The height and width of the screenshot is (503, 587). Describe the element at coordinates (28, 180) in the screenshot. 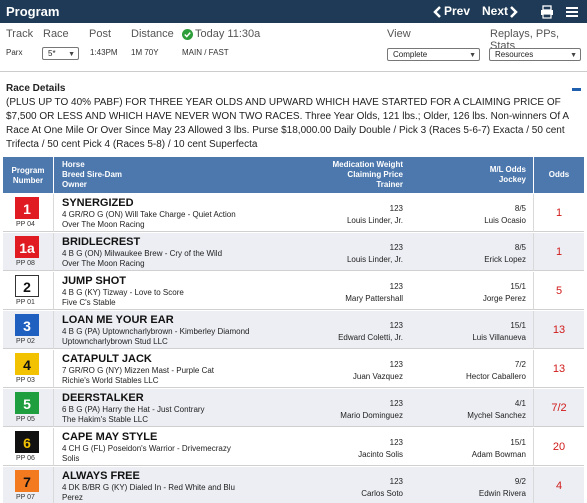

I see `header-text: Number` at that location.